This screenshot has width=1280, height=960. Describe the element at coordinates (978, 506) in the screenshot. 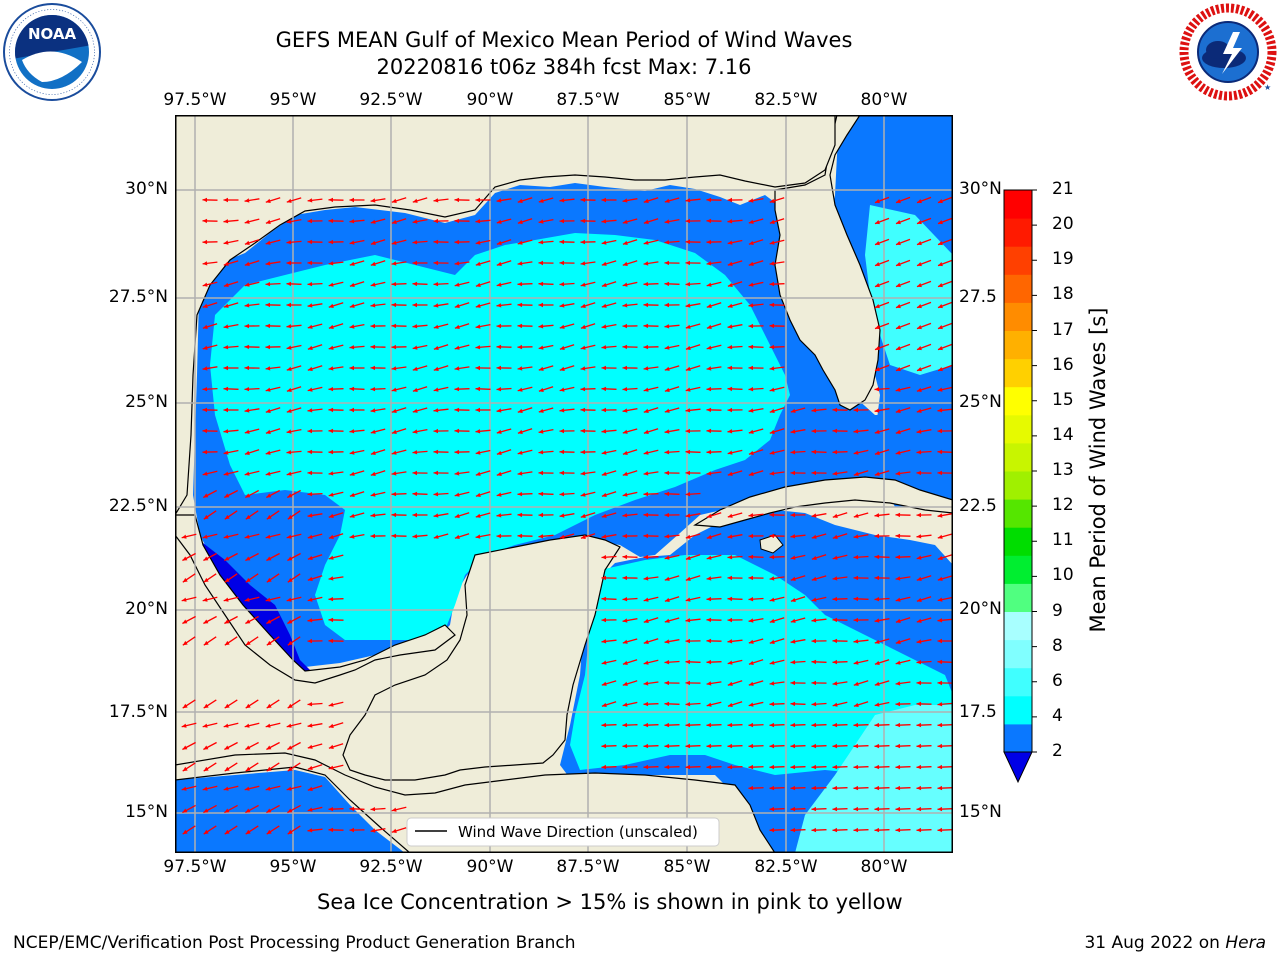

I see `y-tick-label: 22.5` at that location.